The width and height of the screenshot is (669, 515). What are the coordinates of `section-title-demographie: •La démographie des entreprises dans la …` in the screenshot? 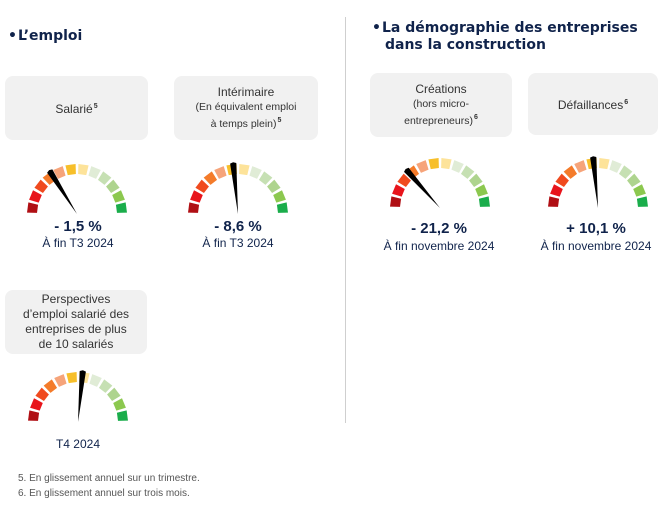 It's located at (517, 37).